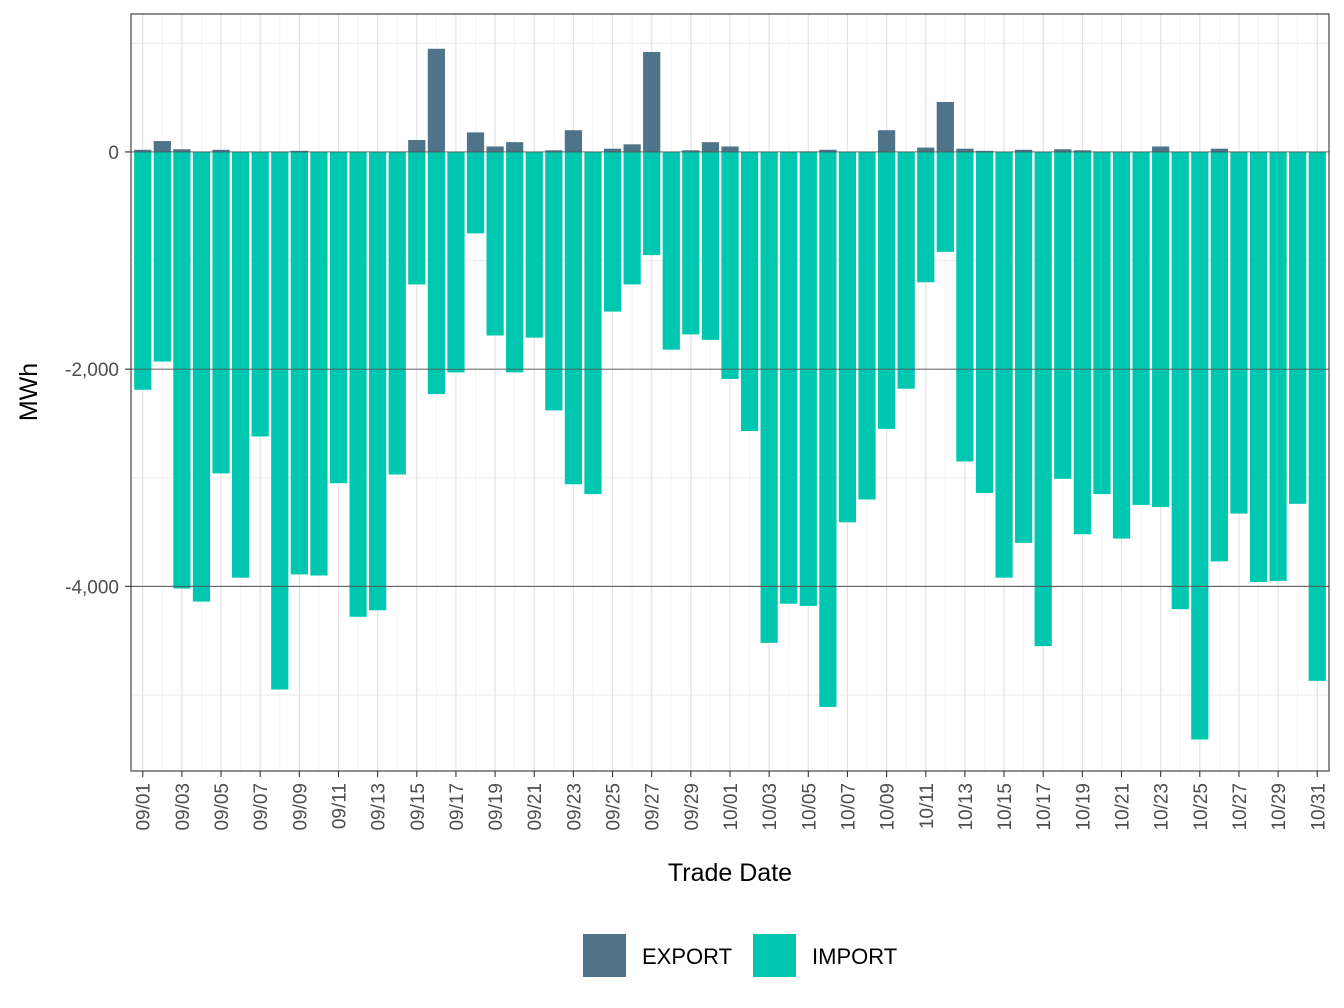  I want to click on x-tick-label: 09/13, so click(379, 807).